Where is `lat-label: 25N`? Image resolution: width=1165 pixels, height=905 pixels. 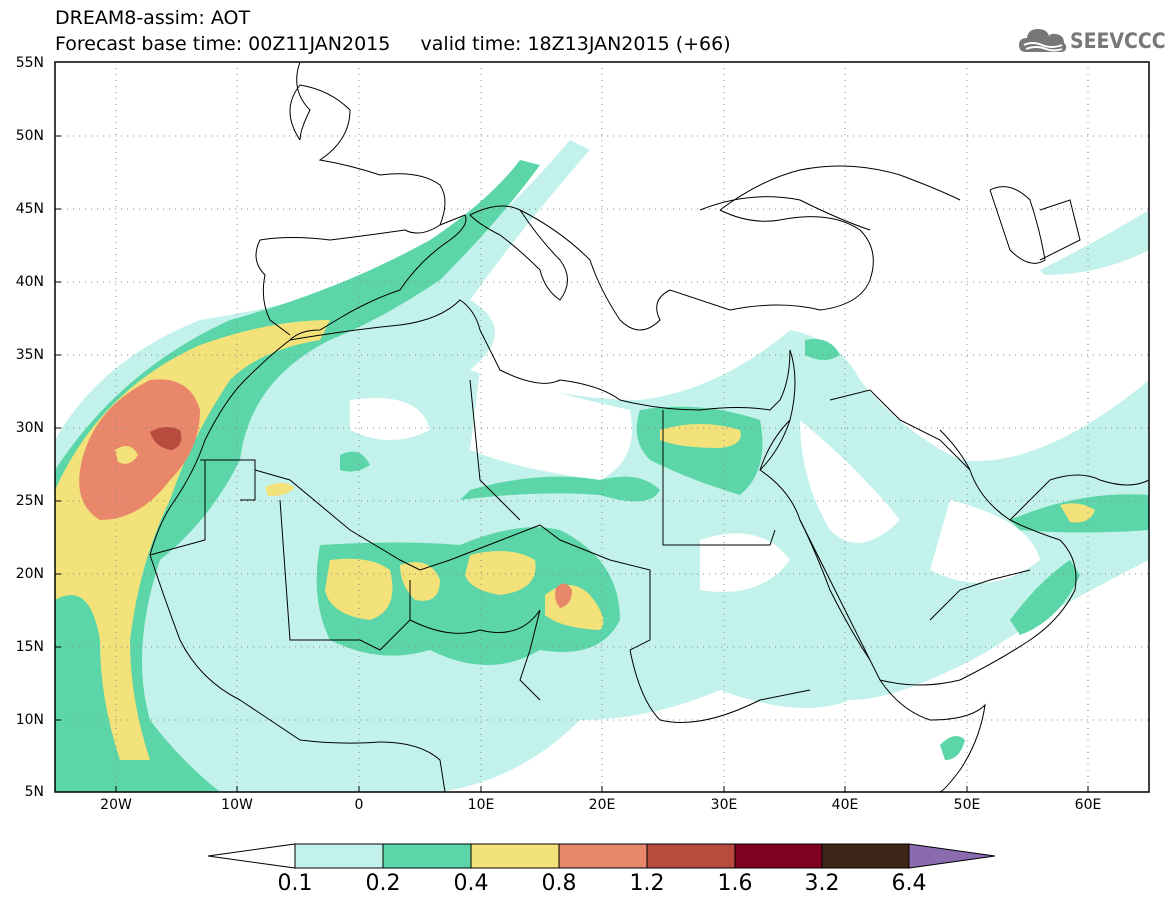 lat-label: 25N is located at coordinates (29, 501).